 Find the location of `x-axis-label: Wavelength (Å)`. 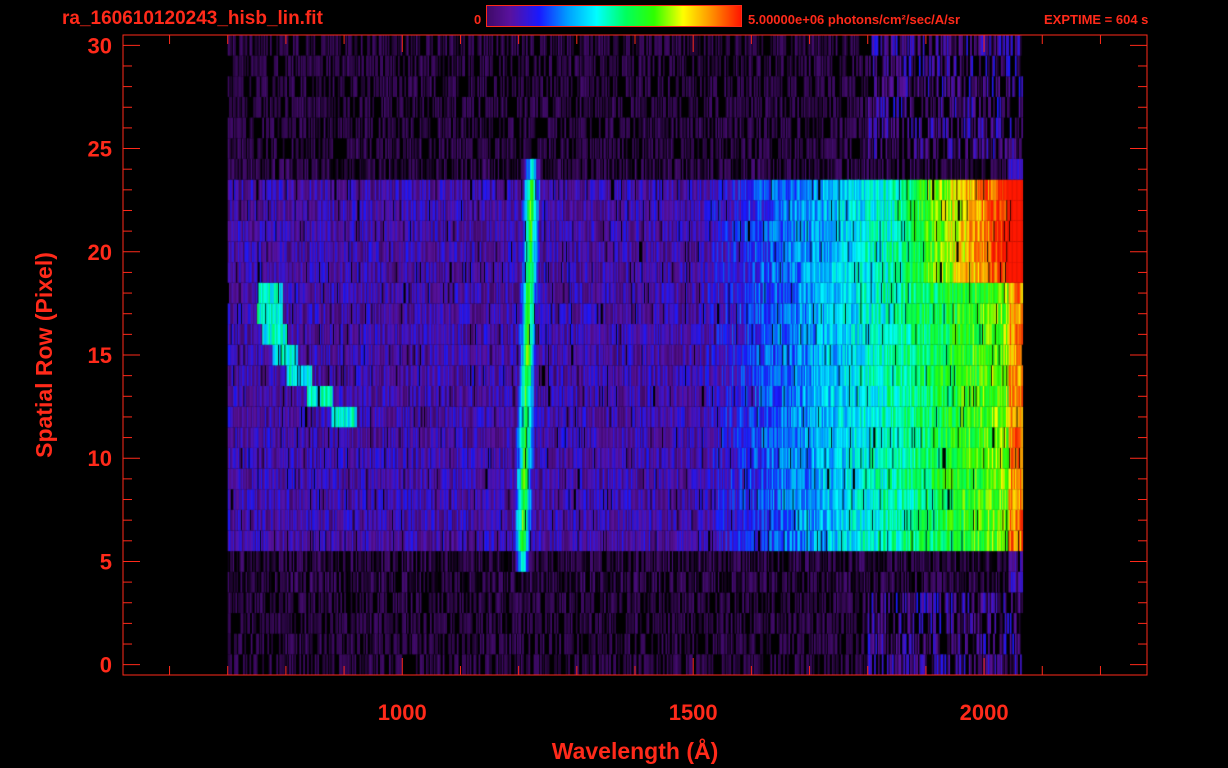

x-axis-label: Wavelength (Å) is located at coordinates (635, 750).